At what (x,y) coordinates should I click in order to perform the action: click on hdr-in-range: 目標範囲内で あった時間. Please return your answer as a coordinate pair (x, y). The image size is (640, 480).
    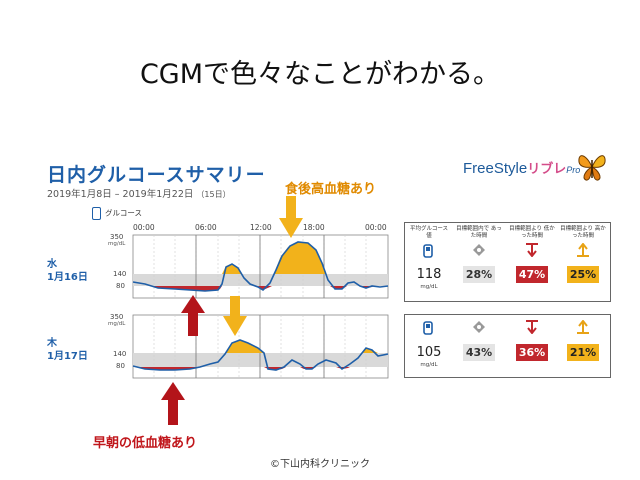
    Looking at the image, I should click on (479, 232).